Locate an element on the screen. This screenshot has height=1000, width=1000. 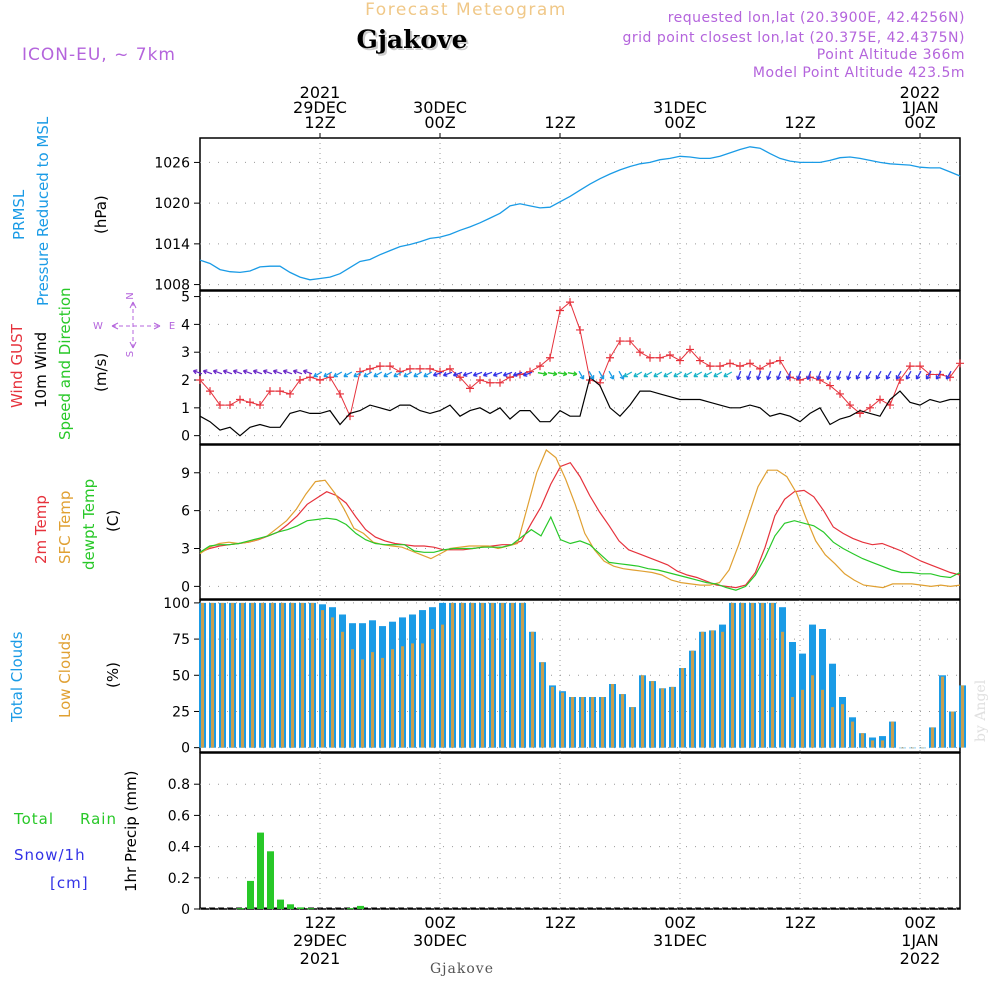
panel-3: 0 3 6 9 is located at coordinates (571, 522).